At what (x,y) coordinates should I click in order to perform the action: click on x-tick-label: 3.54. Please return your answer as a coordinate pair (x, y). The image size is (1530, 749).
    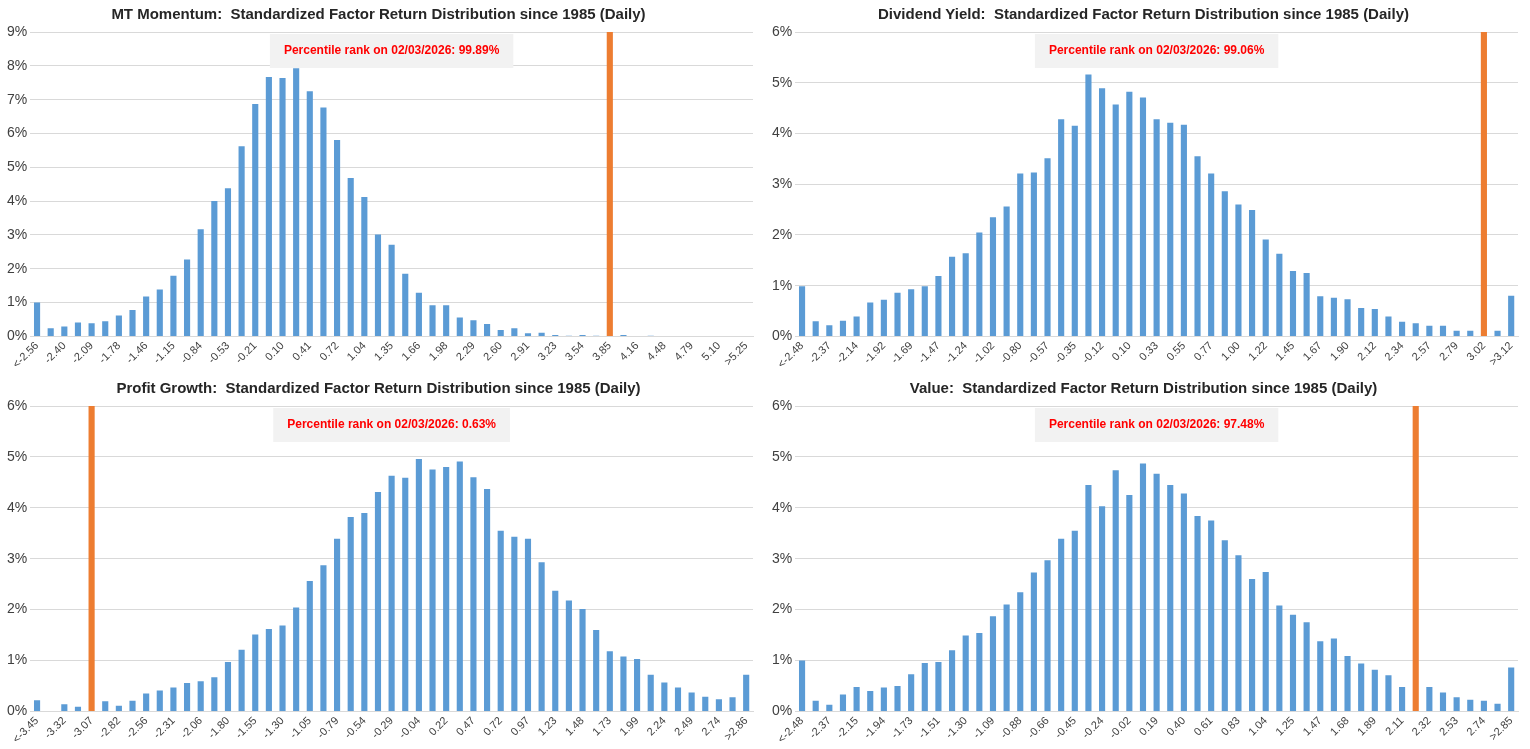
    Looking at the image, I should click on (574, 351).